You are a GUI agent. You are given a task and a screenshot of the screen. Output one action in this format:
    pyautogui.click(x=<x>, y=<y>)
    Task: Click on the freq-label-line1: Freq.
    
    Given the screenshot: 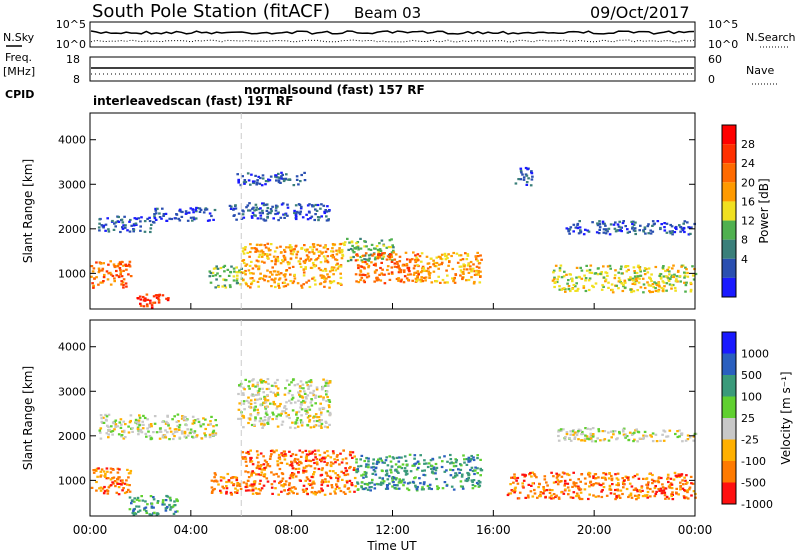 What is the action you would take?
    pyautogui.click(x=18, y=57)
    